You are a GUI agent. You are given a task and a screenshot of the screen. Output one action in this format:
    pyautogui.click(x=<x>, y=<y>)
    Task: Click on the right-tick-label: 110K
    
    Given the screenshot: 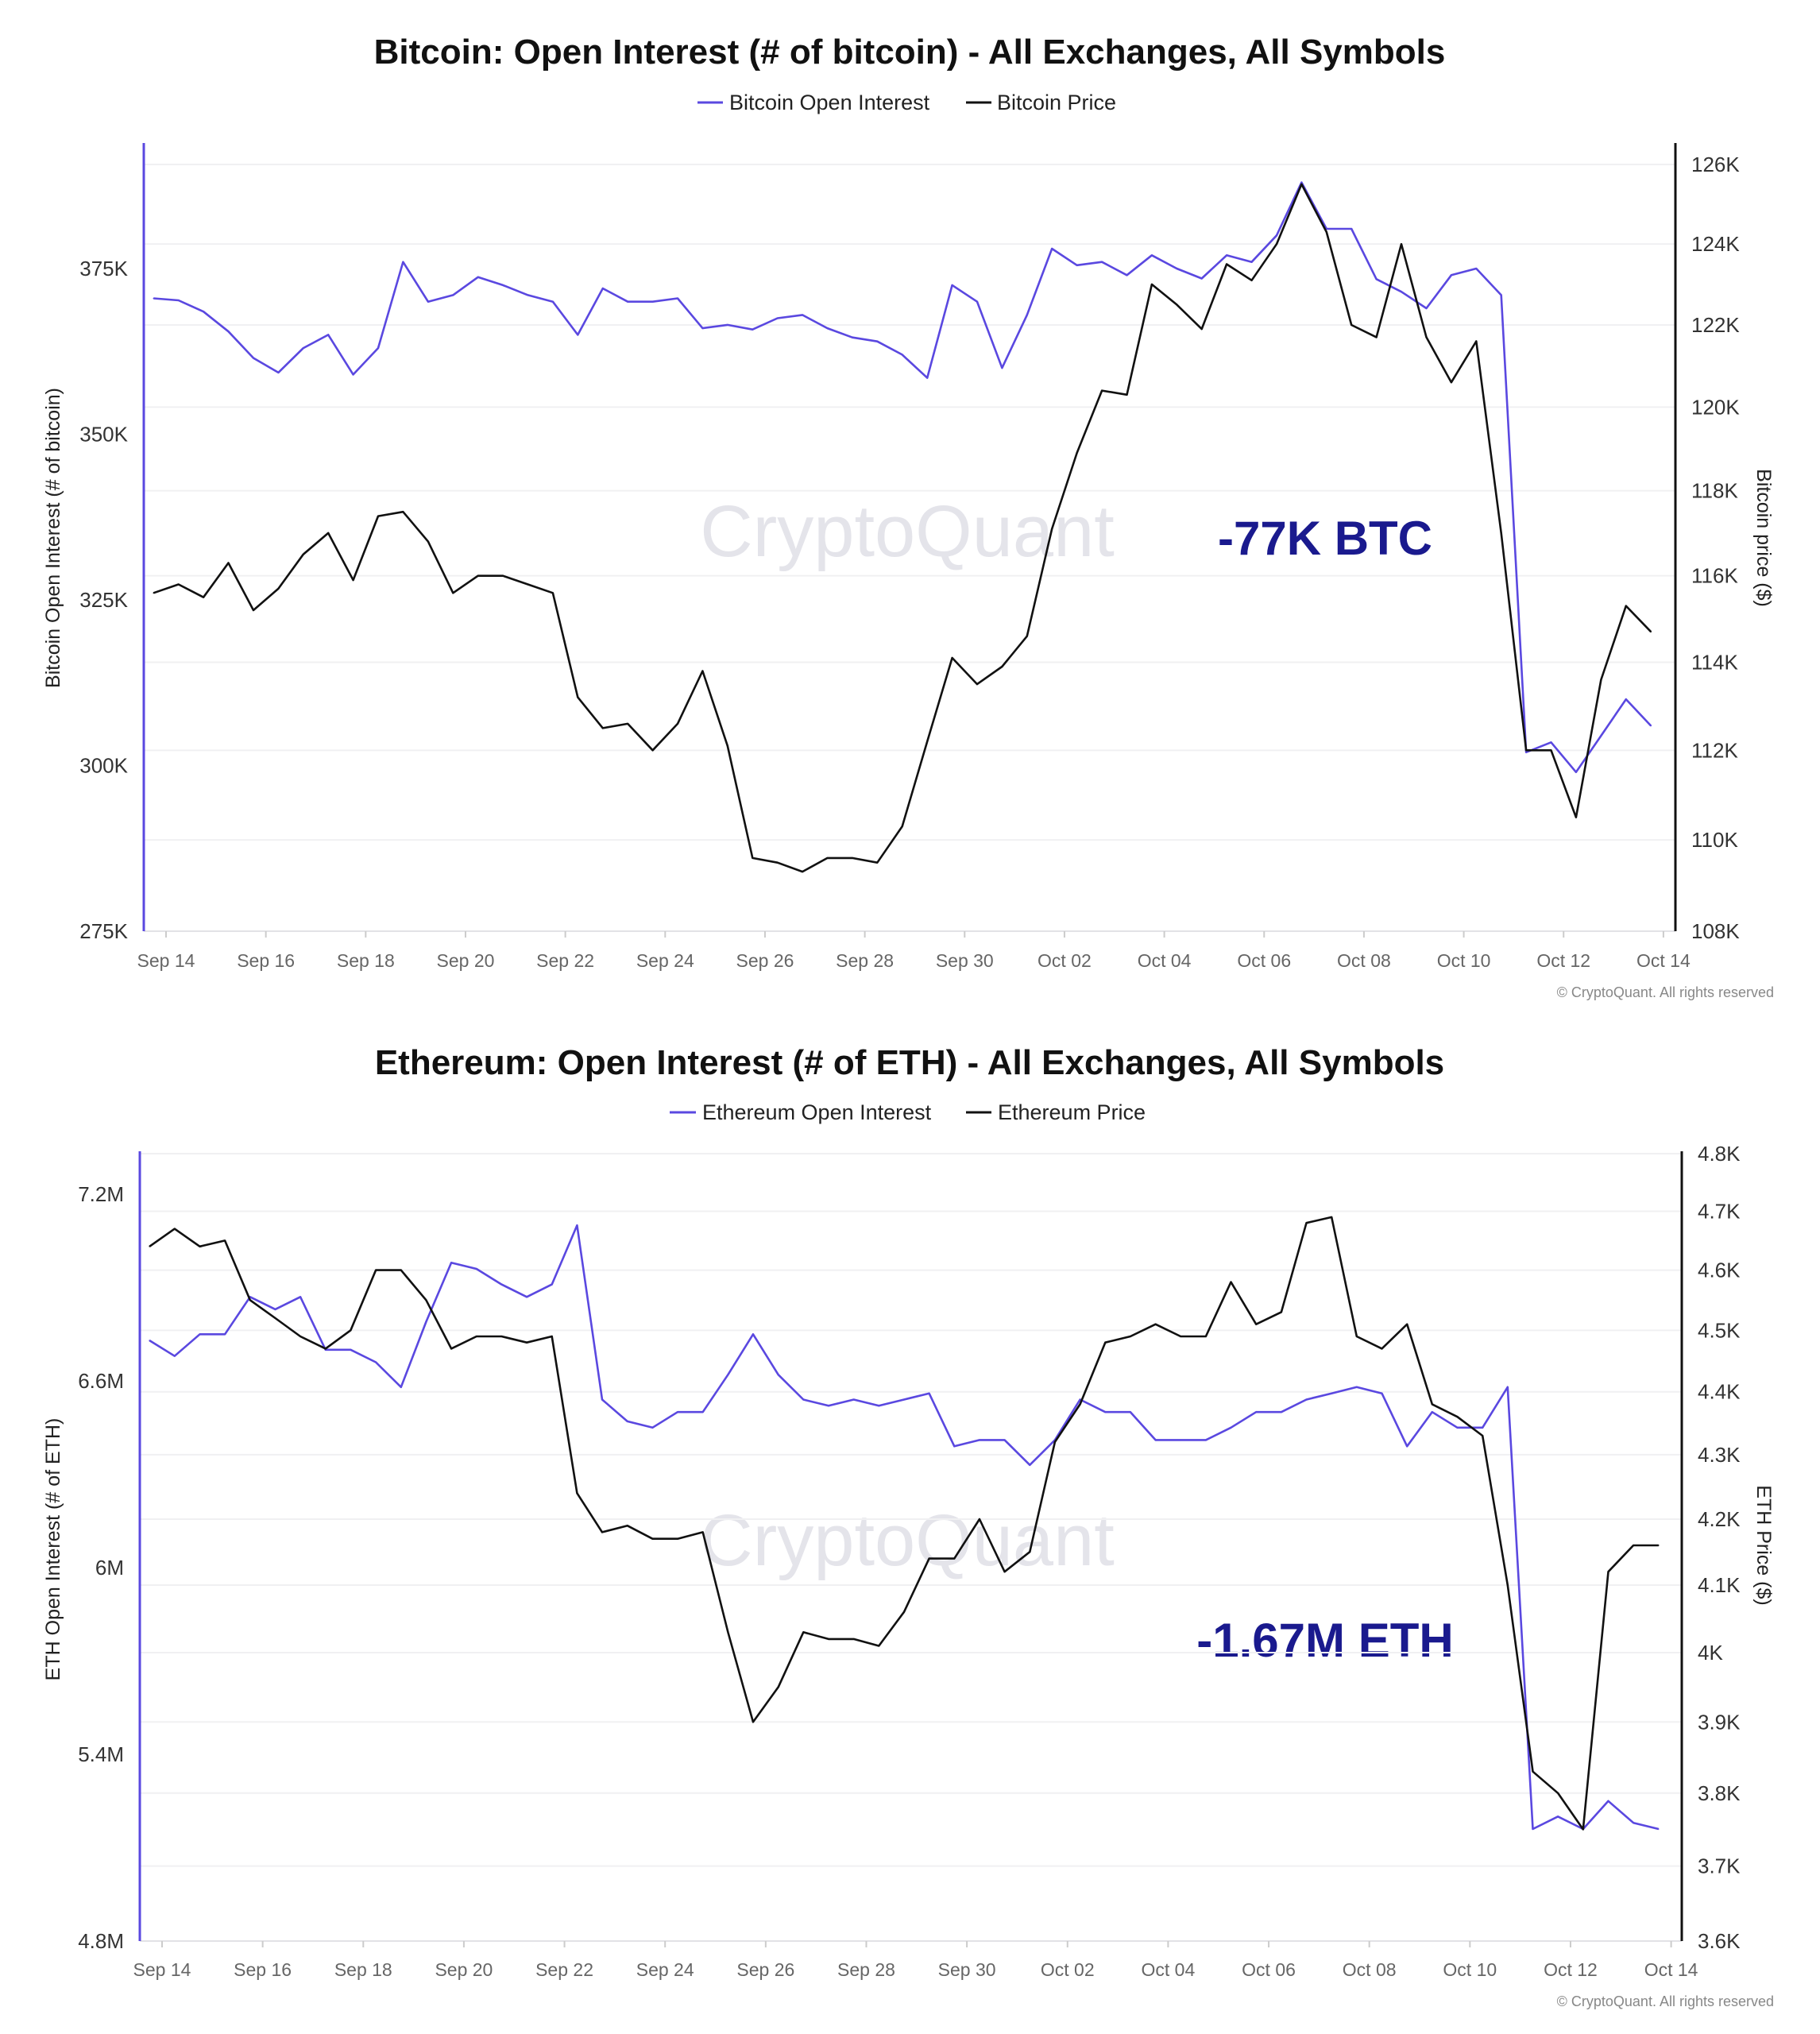 What is the action you would take?
    pyautogui.click(x=1714, y=840)
    